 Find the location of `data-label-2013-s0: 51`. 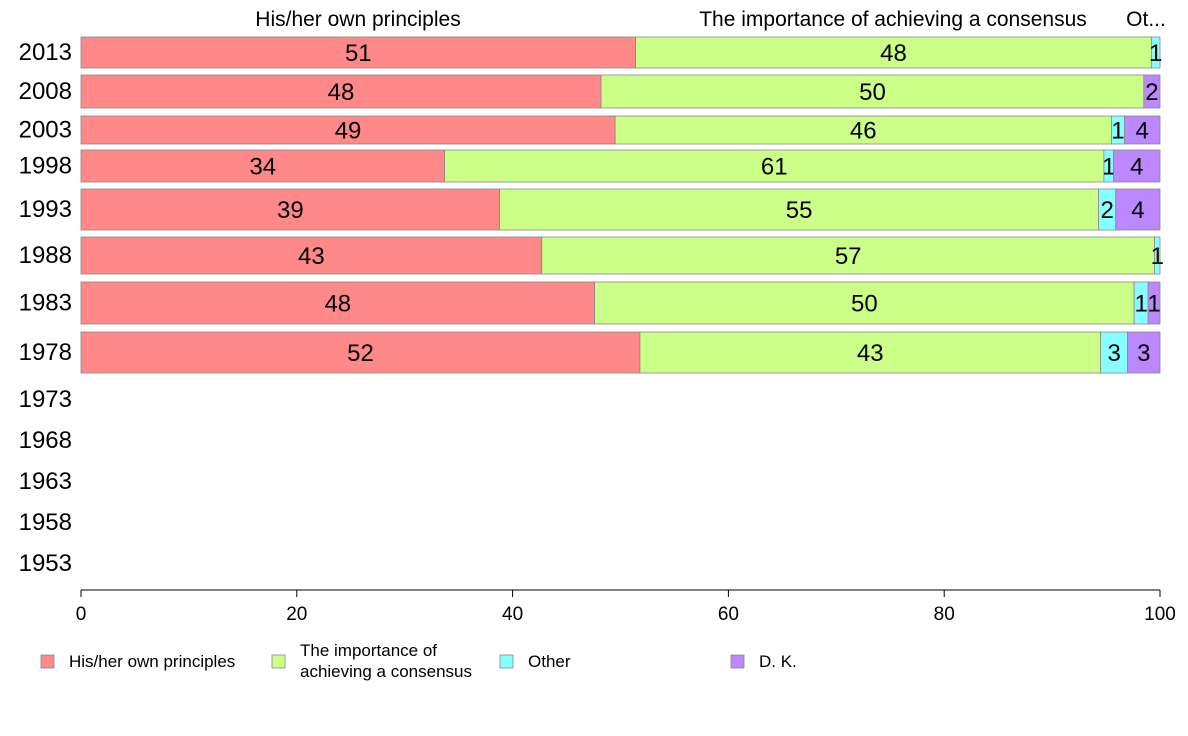

data-label-2013-s0: 51 is located at coordinates (358, 53).